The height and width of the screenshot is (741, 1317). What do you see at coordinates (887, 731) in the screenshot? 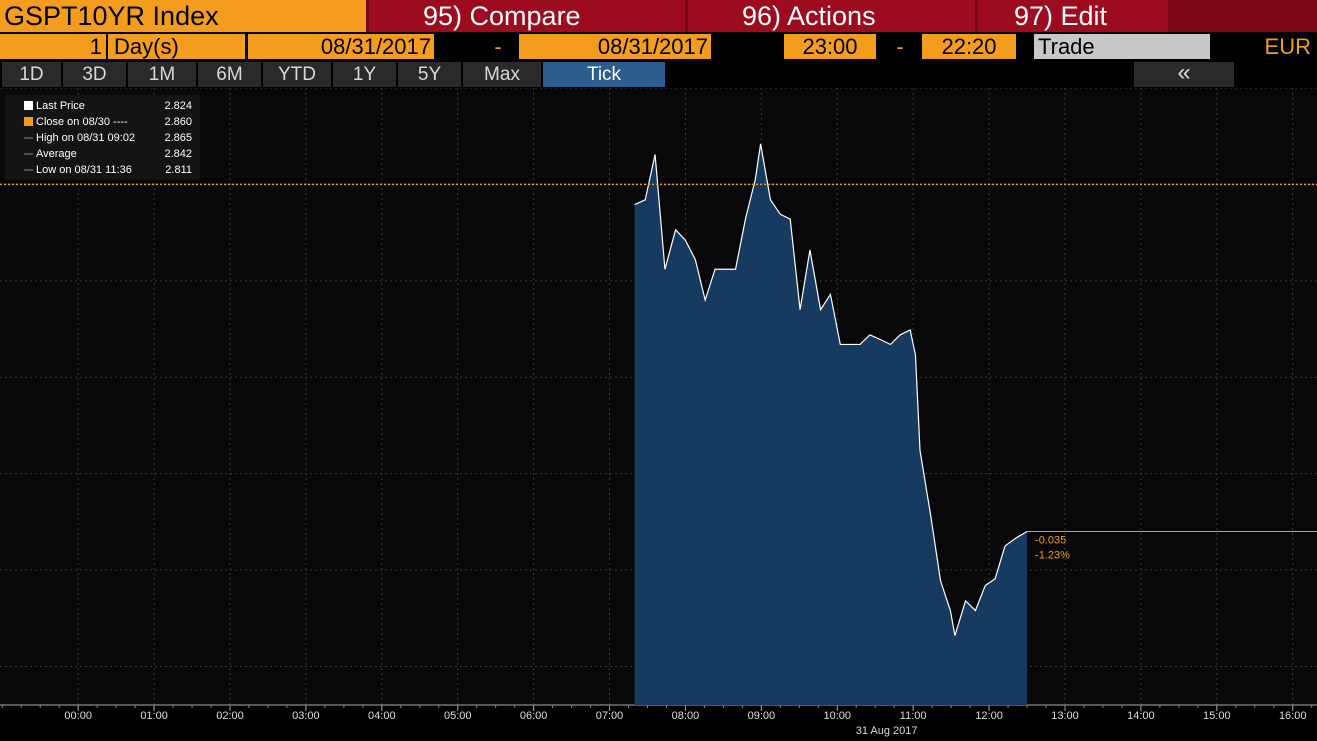
I see `date-label: 31 Aug 2017` at bounding box center [887, 731].